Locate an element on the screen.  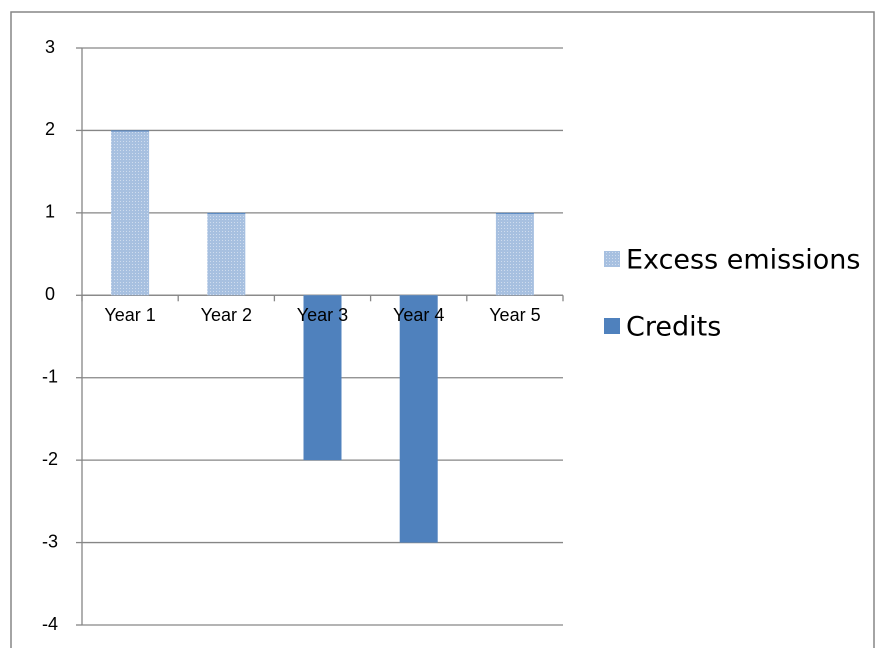
legend-label: Excess emissions is located at coordinates (743, 260).